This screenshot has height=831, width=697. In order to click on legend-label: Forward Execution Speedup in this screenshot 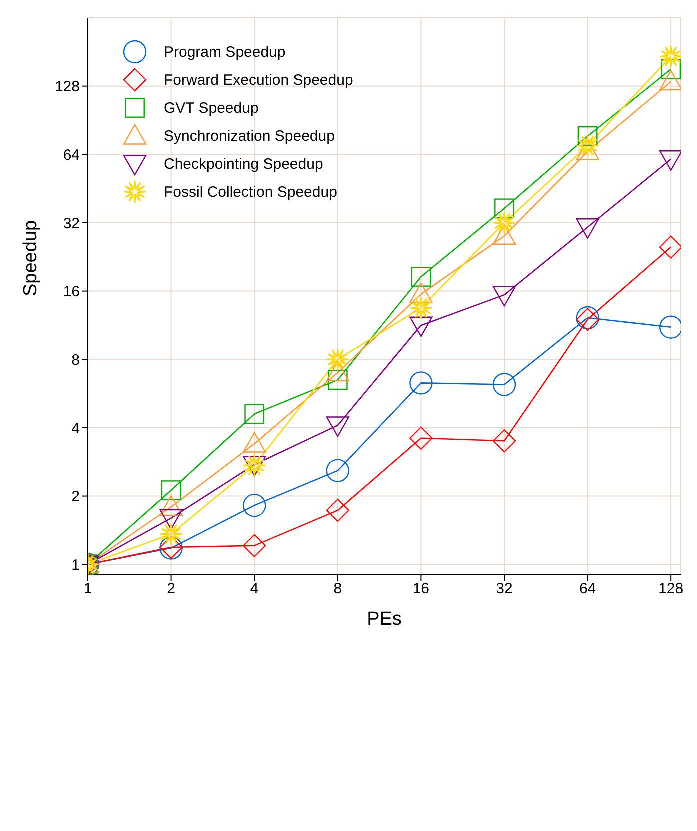, I will do `click(259, 80)`.